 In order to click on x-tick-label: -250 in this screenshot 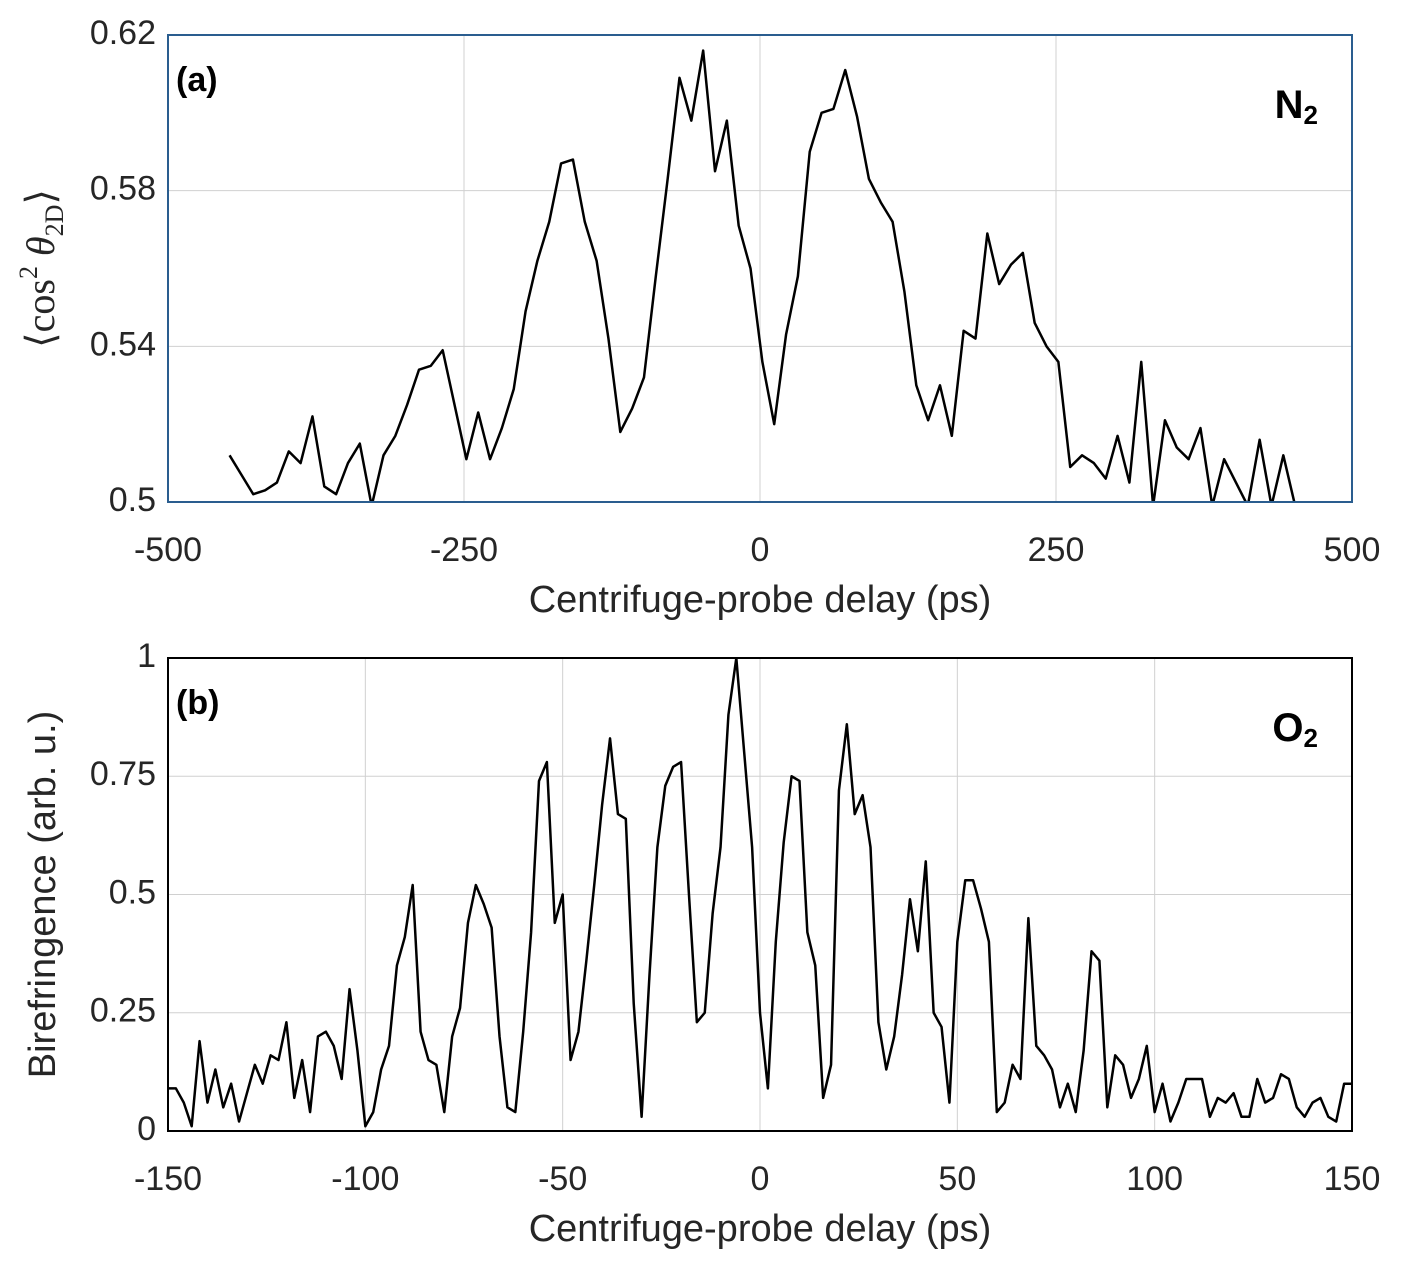, I will do `click(464, 550)`.